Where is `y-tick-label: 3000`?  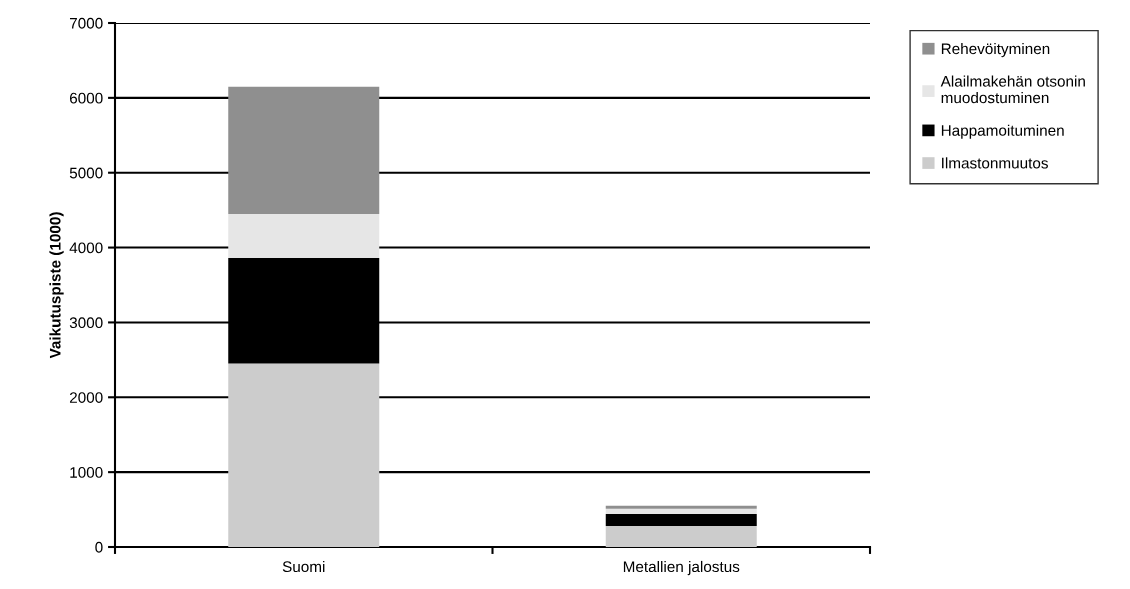 y-tick-label: 3000 is located at coordinates (86, 323).